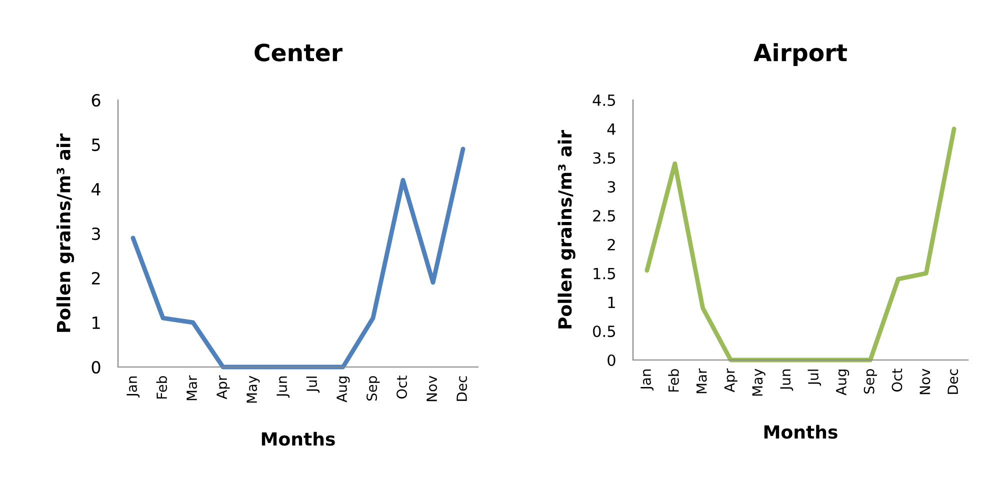 The image size is (985, 485). Describe the element at coordinates (604, 274) in the screenshot. I see `y-tick-label: 1.5` at that location.